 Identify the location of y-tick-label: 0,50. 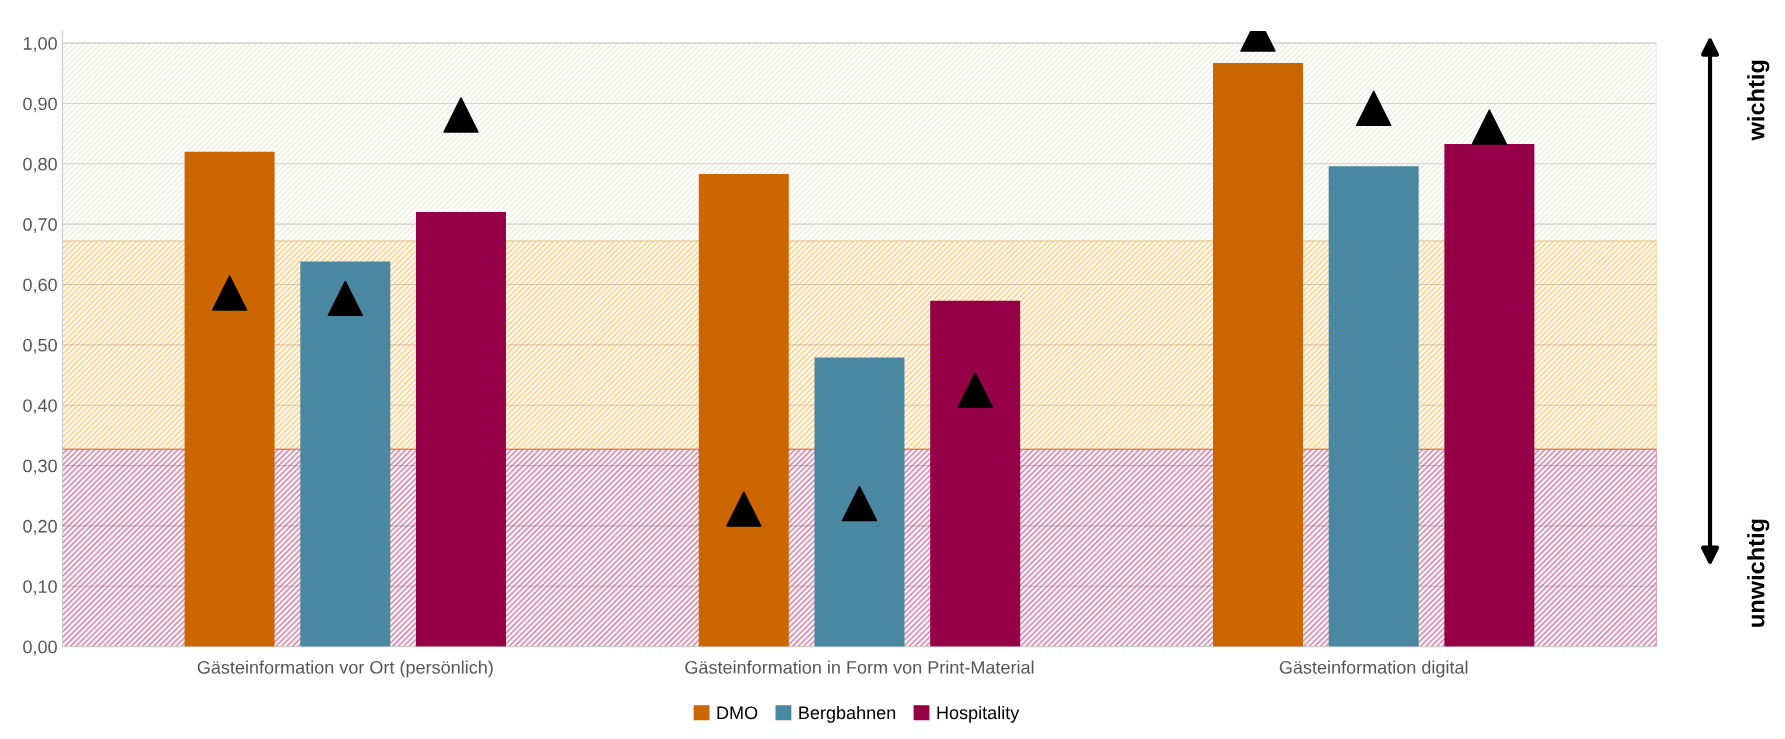
(40, 346).